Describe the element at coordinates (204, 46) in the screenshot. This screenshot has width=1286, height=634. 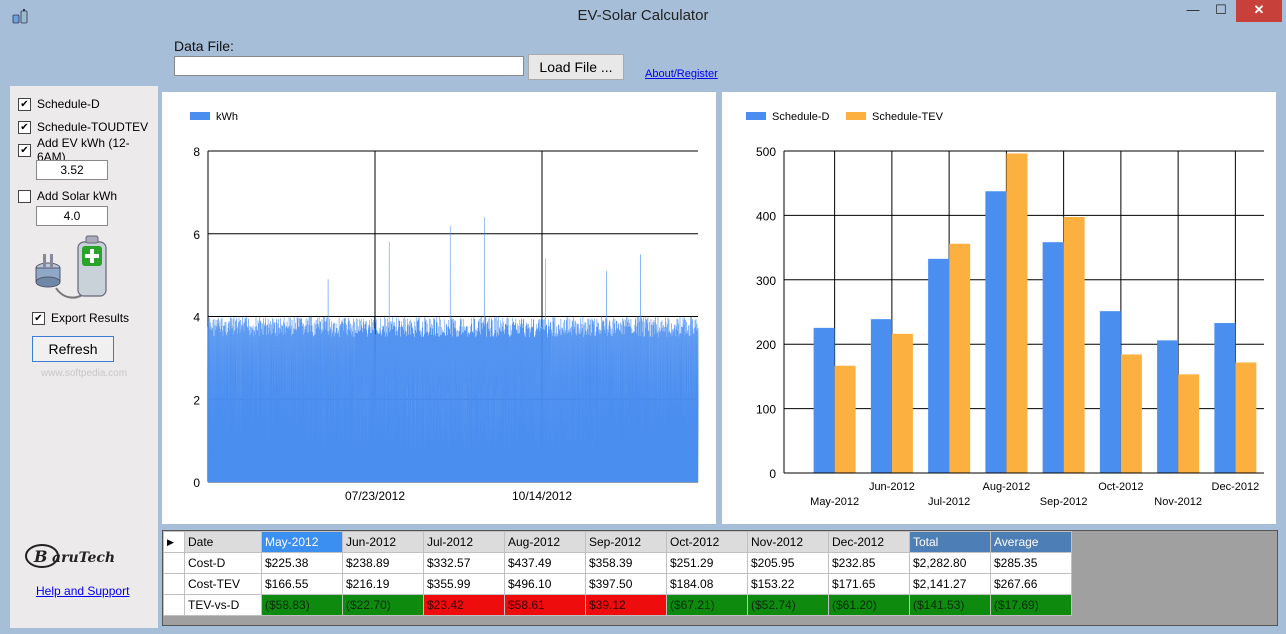
I see `data-file-label: Data File:` at that location.